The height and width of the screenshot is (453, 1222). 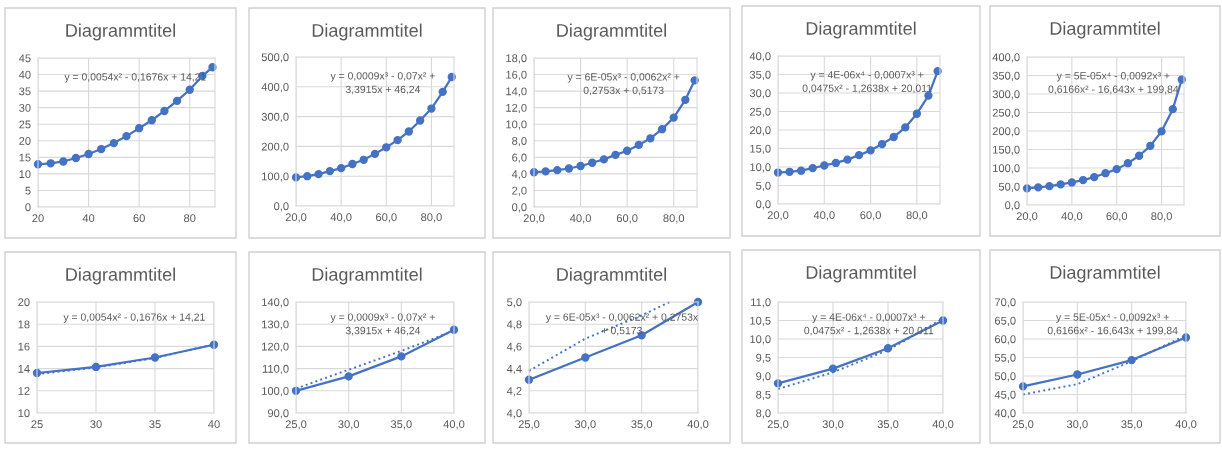 I want to click on y-tick-label: 18, so click(x=24, y=324).